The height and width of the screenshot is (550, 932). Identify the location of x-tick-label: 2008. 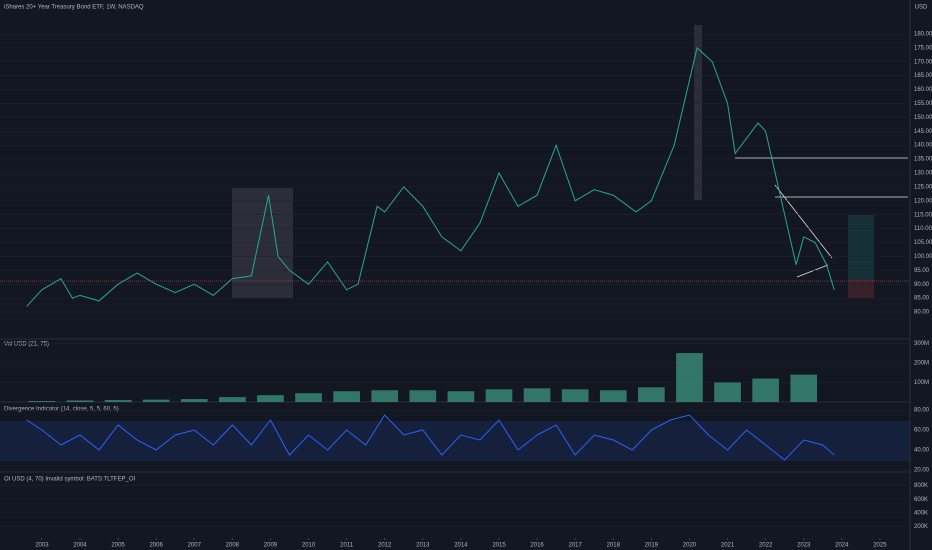
(233, 546).